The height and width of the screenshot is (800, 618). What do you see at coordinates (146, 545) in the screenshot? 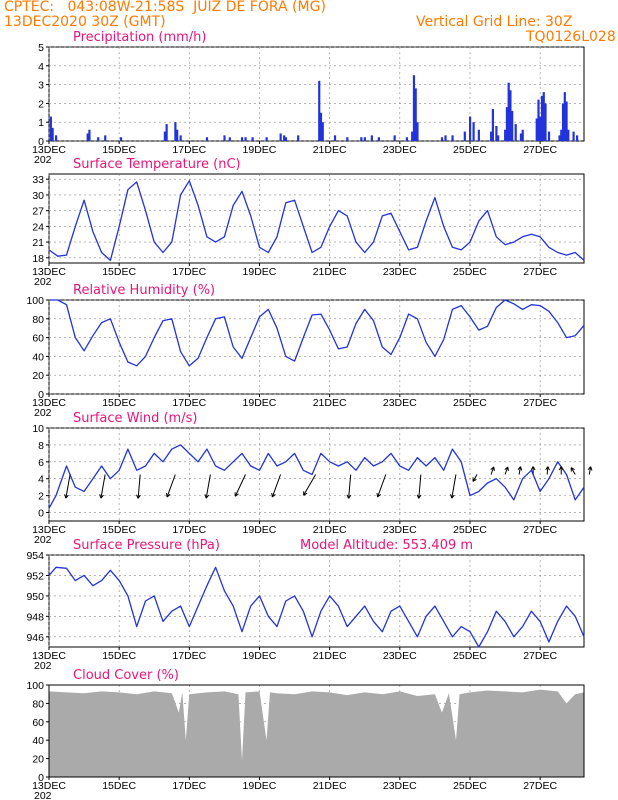
I see `panel-title: Surface Pressure (hPa)` at bounding box center [146, 545].